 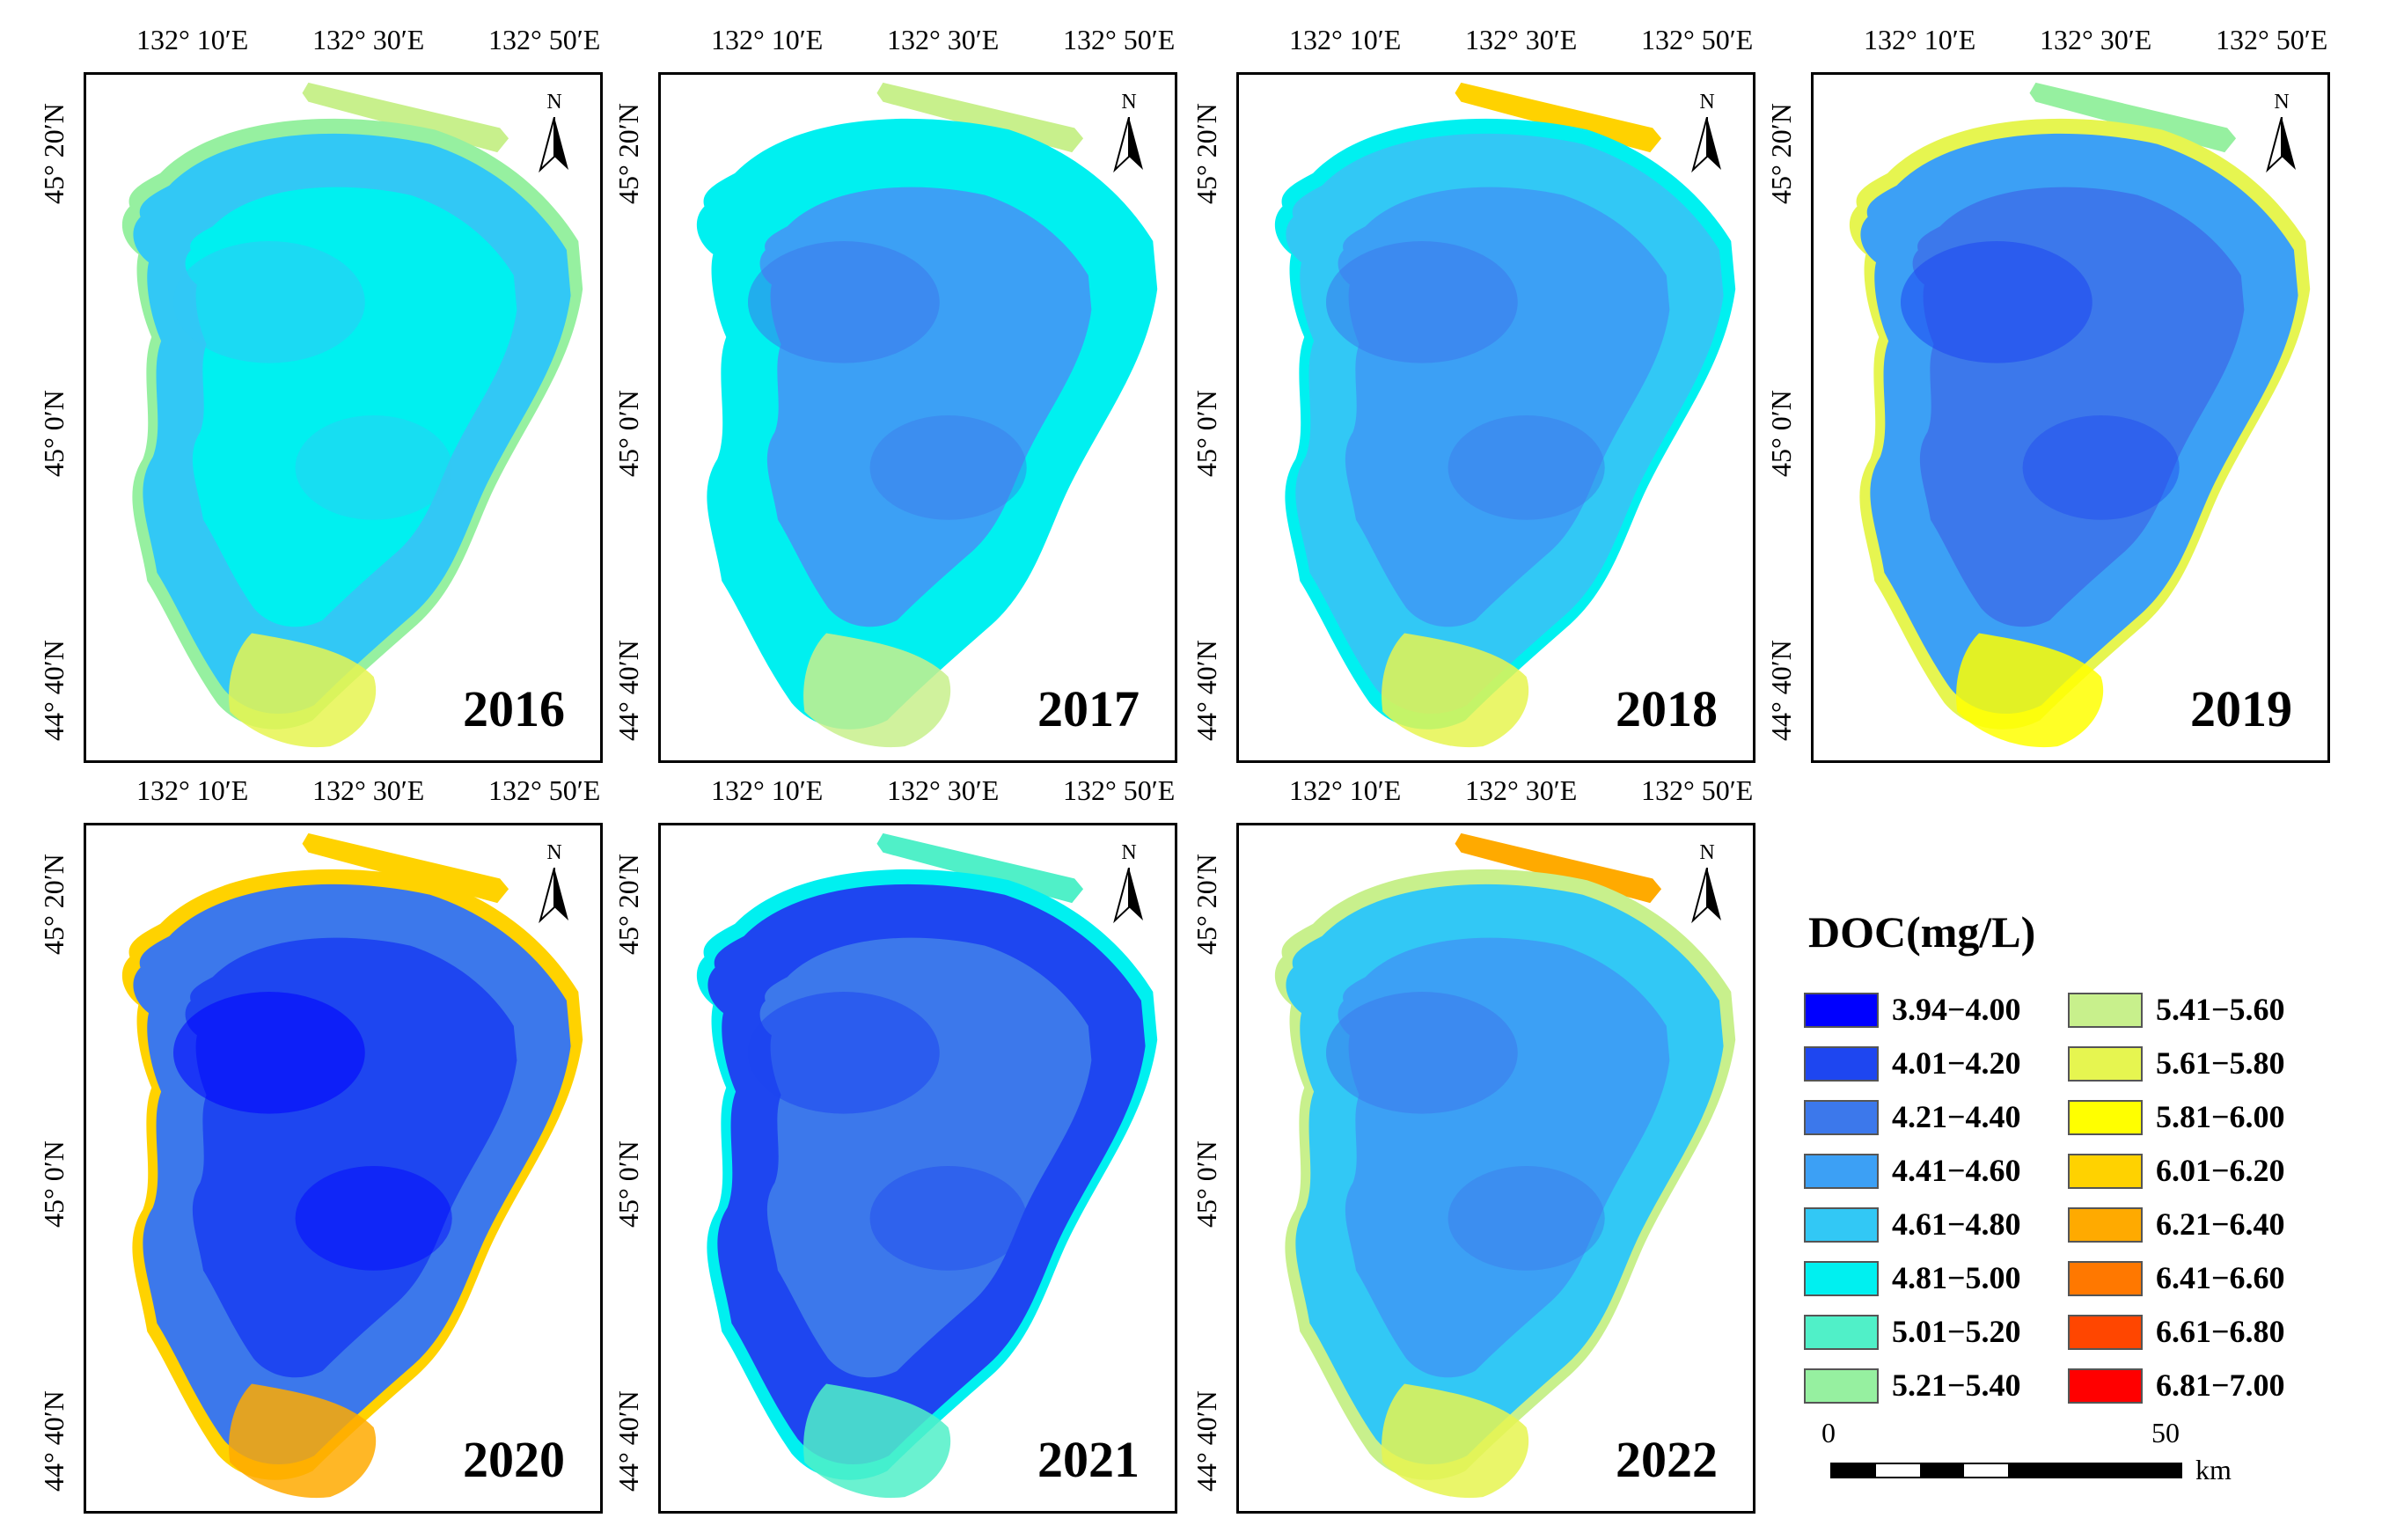 I want to click on year-label-2017: 2017, so click(x=1088, y=709).